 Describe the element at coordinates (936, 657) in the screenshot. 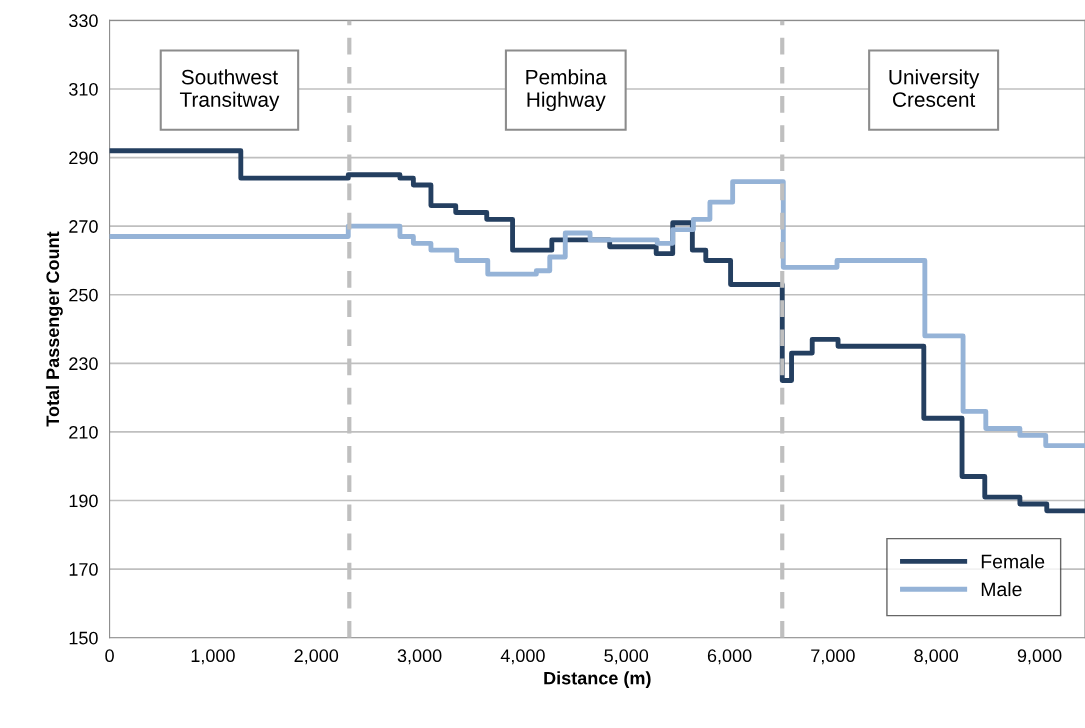

I see `x-tick-label: 8,000` at that location.